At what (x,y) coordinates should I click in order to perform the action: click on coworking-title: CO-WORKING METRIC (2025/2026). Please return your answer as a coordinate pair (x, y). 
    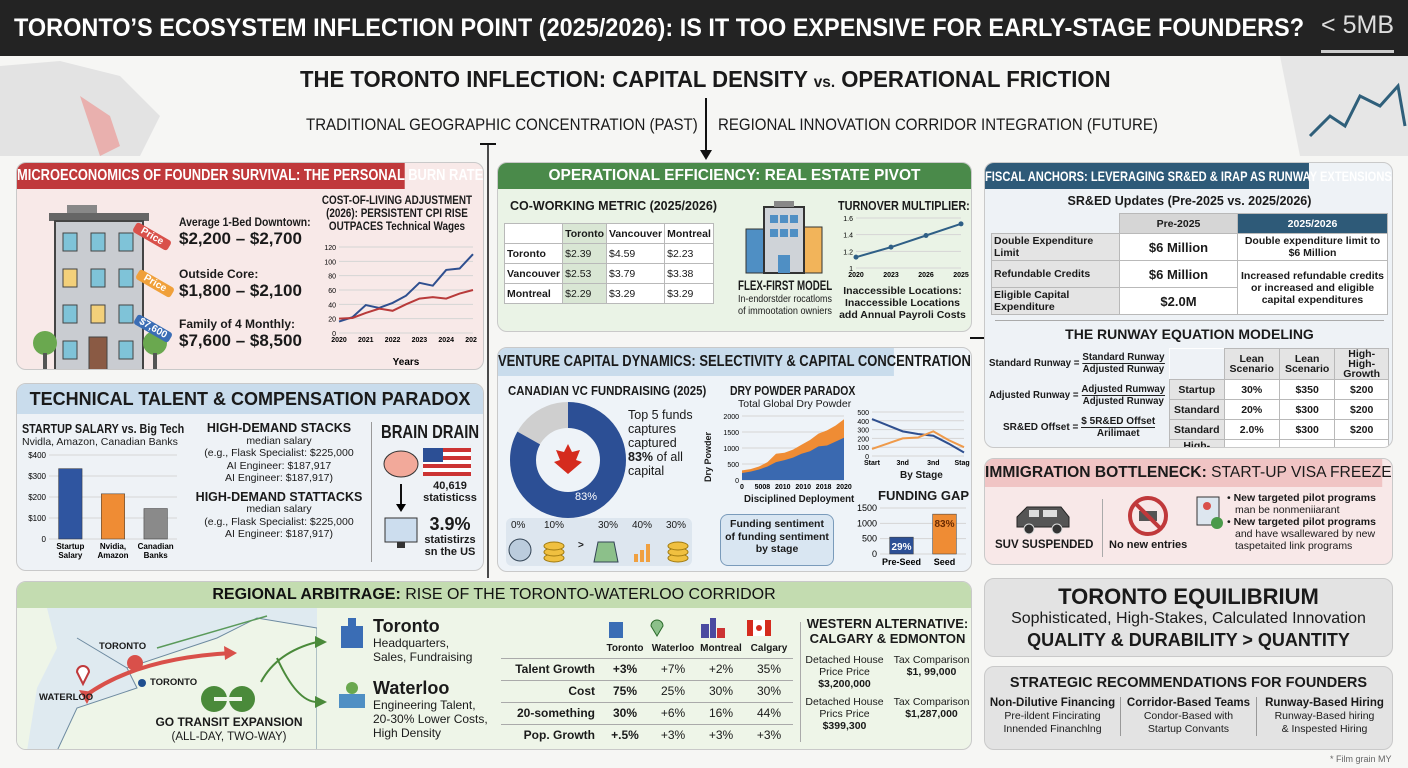
    Looking at the image, I should click on (613, 206).